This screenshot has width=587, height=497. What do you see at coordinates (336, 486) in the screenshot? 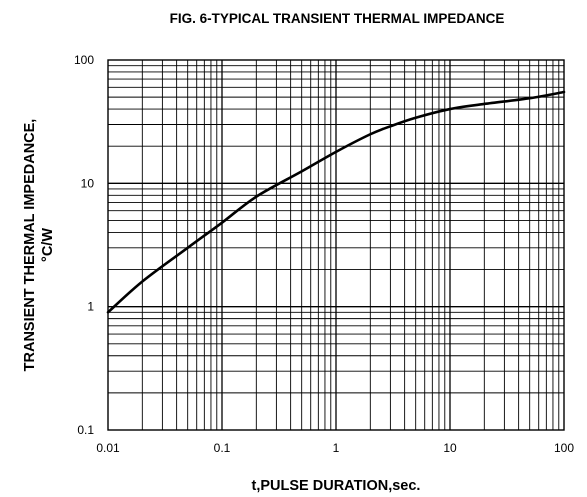
I see `x-axis-label: t,PULSE DURATION,sec.` at bounding box center [336, 486].